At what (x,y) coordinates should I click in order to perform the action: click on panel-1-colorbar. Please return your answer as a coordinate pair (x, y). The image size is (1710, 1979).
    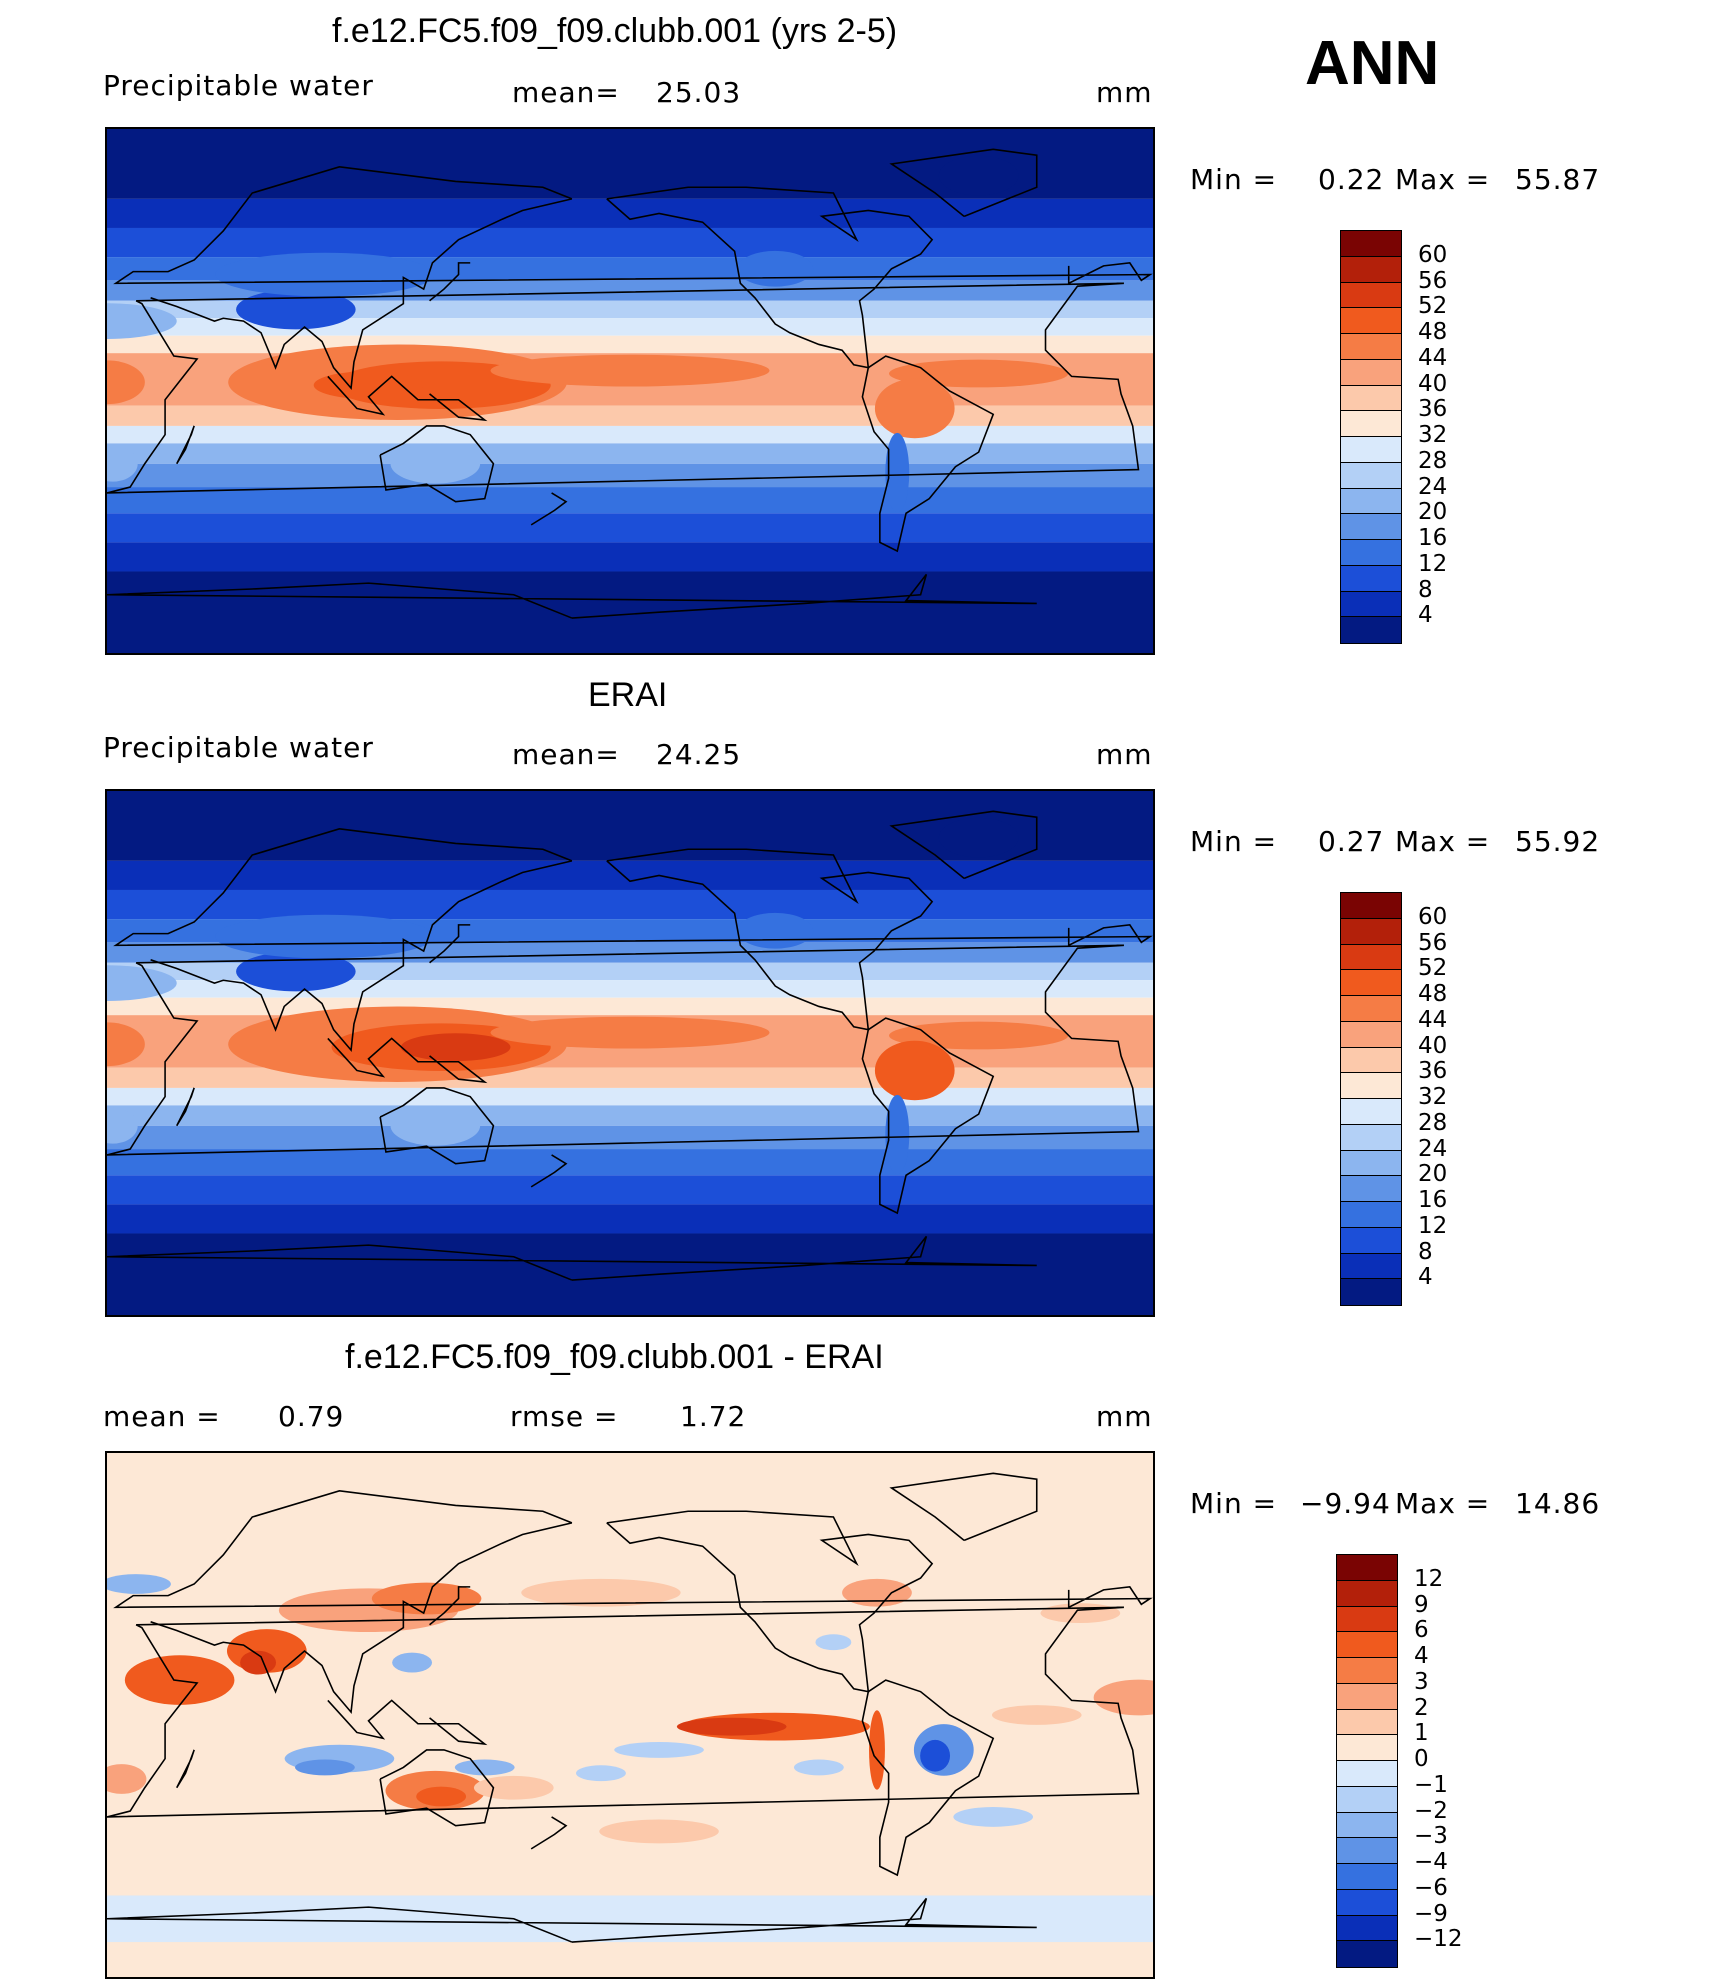
    Looking at the image, I should click on (1371, 437).